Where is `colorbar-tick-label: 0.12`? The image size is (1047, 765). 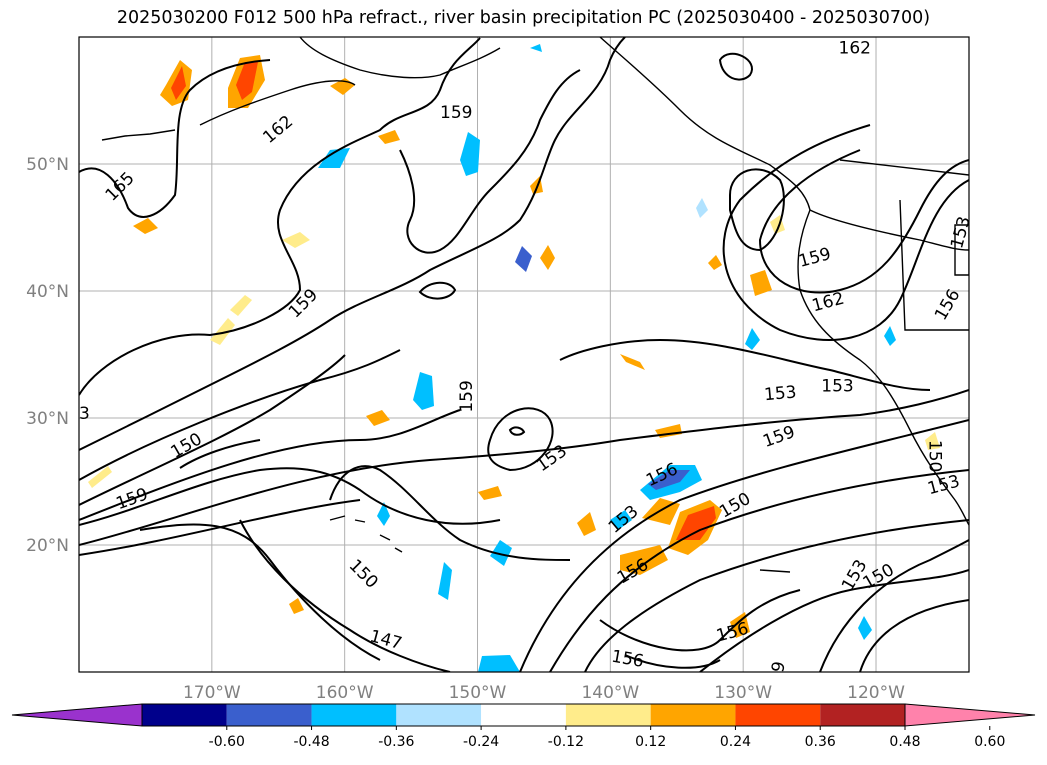
colorbar-tick-label: 0.12 is located at coordinates (650, 742).